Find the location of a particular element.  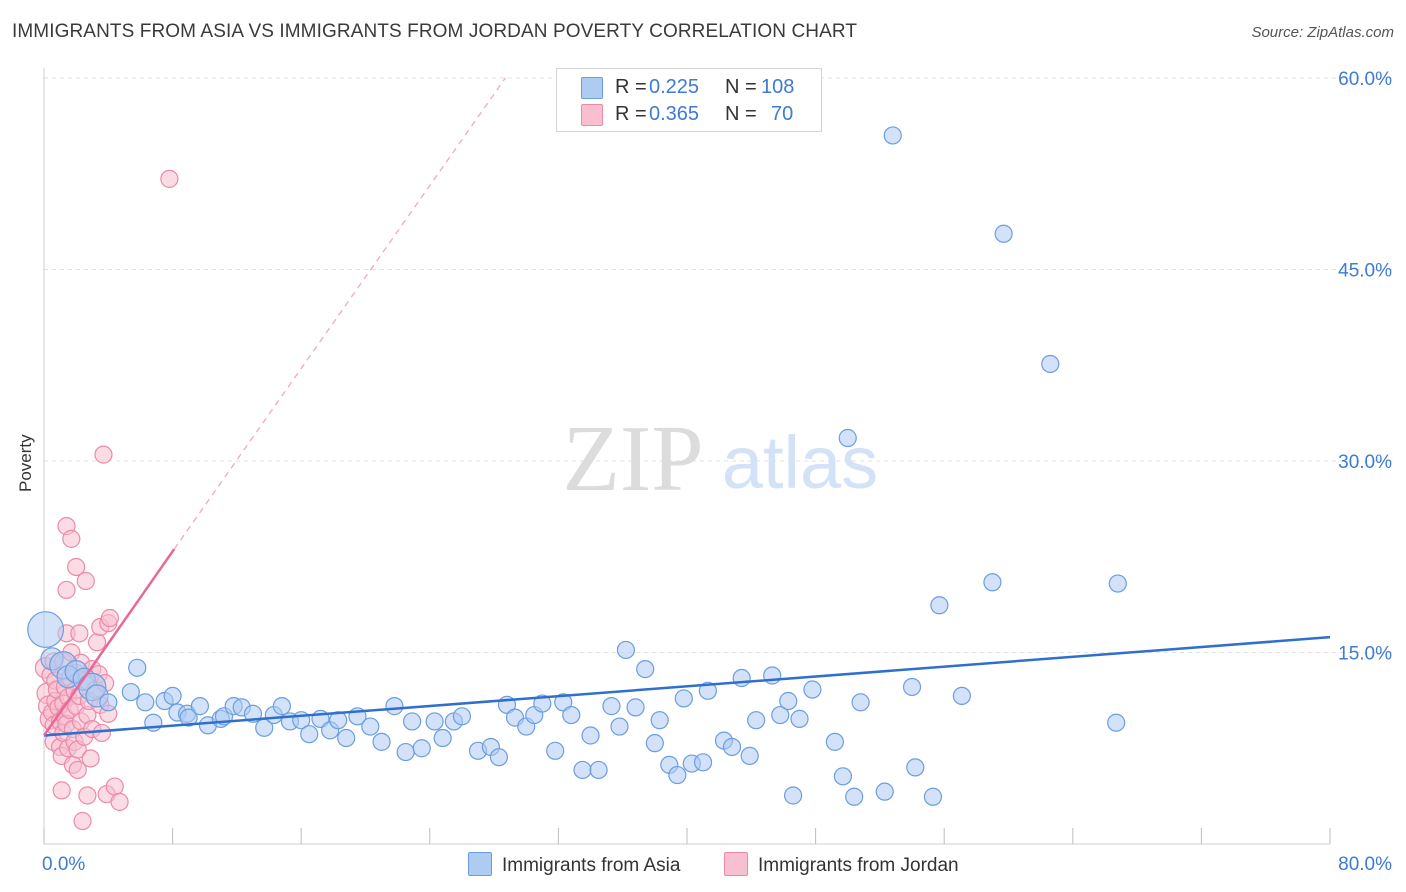

jordan-r-value: 0.365 is located at coordinates (674, 114).